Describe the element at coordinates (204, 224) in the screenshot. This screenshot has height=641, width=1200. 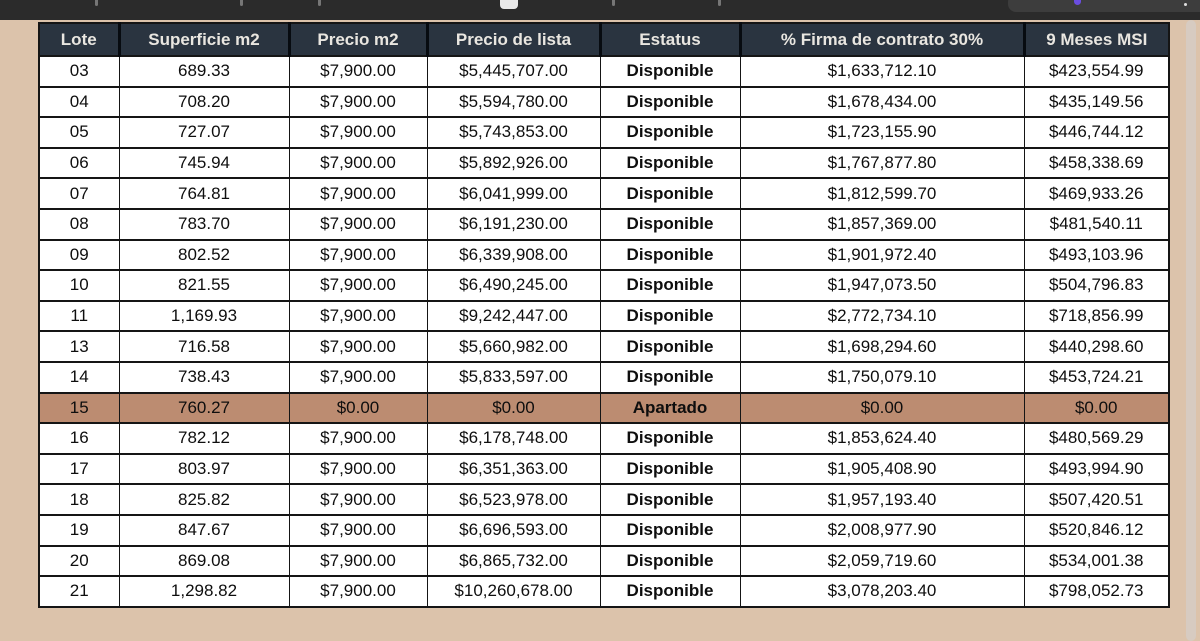
I see `cell-superficie: 783.70` at that location.